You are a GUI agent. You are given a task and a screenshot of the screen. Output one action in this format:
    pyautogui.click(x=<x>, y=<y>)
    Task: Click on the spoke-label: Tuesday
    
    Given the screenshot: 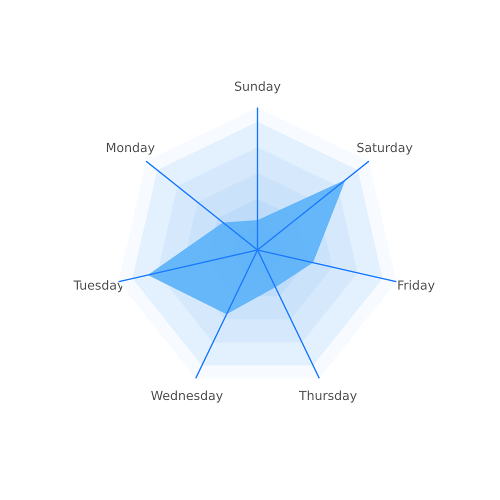 What is the action you would take?
    pyautogui.click(x=98, y=286)
    